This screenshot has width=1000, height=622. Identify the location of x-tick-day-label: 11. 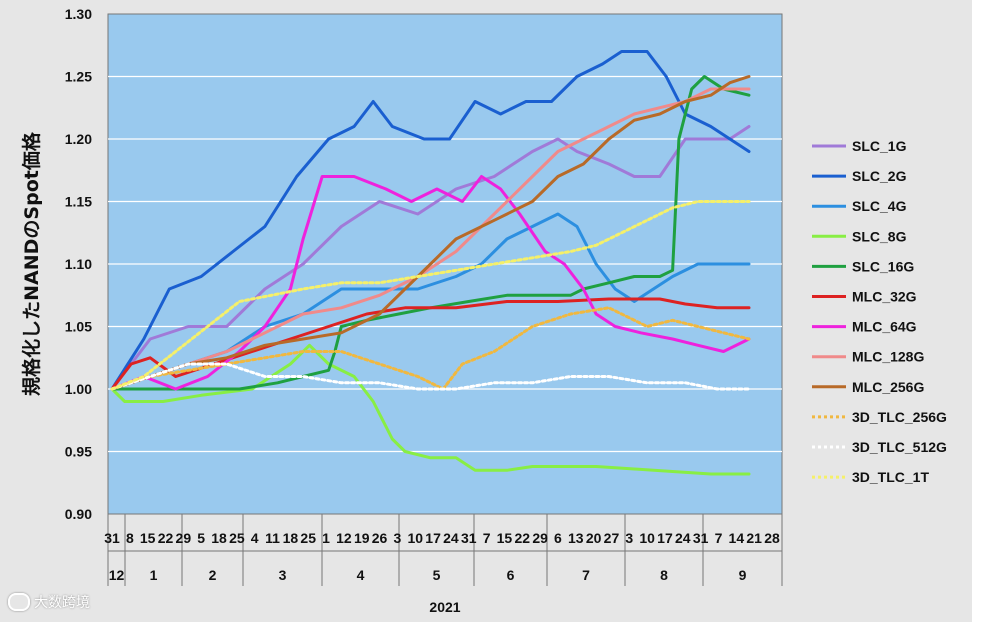
(272, 538).